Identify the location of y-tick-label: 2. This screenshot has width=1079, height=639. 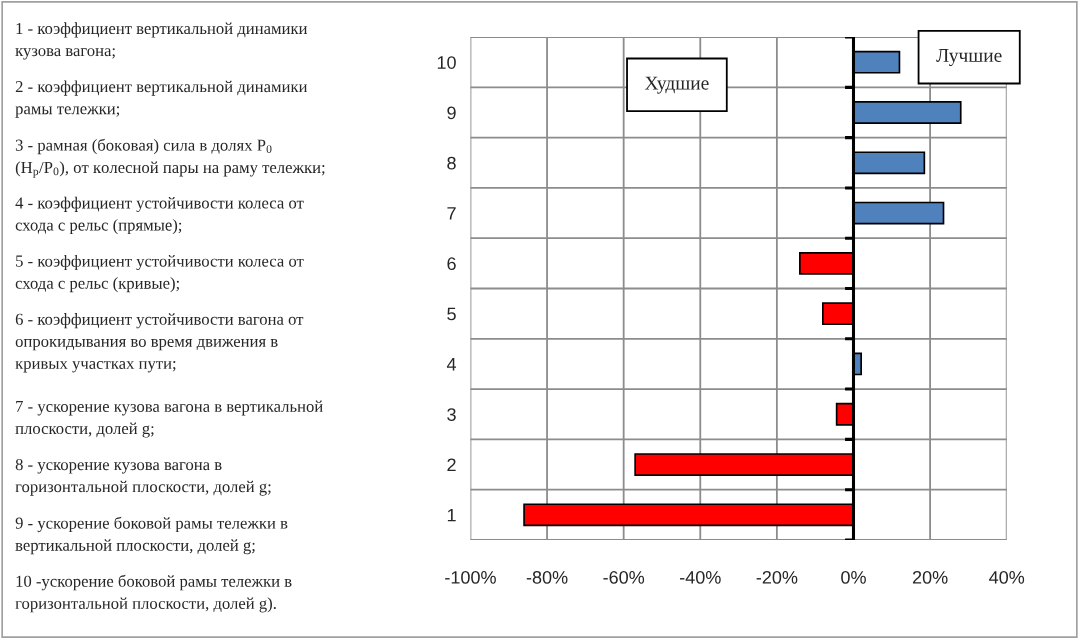
(451, 465).